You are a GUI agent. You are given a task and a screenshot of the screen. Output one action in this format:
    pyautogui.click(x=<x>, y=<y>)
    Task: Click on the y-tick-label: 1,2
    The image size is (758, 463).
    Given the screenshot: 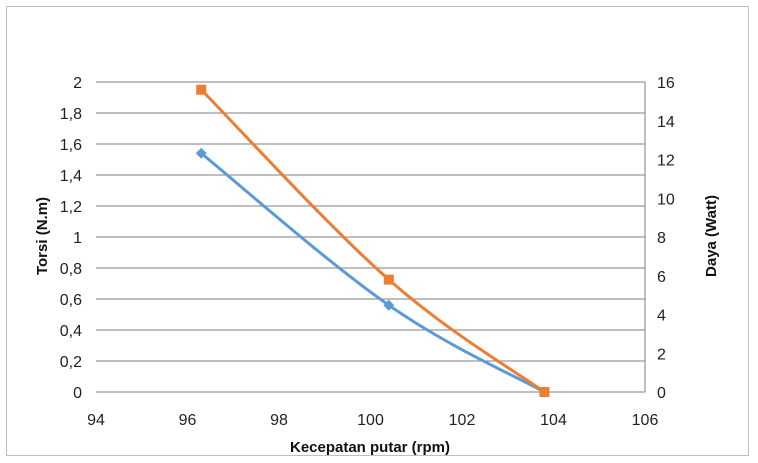 What is the action you would take?
    pyautogui.click(x=71, y=207)
    